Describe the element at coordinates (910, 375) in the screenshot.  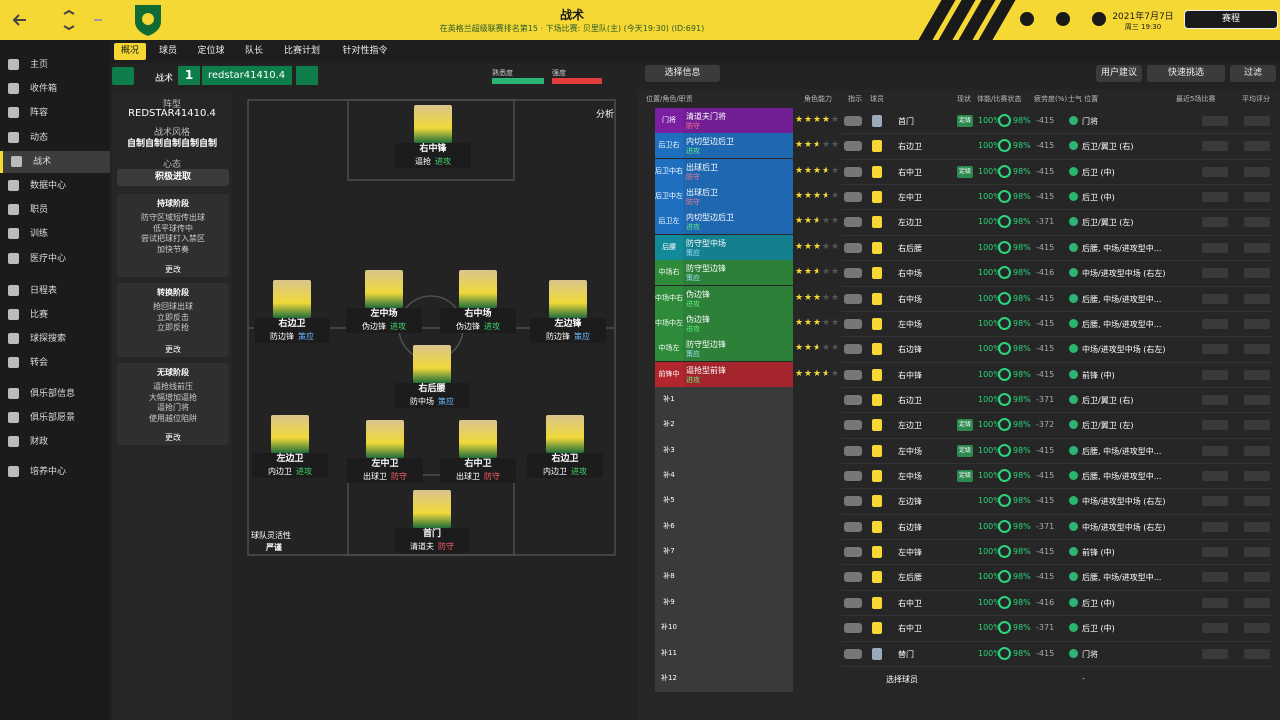
I see `row-position: 右中锋` at that location.